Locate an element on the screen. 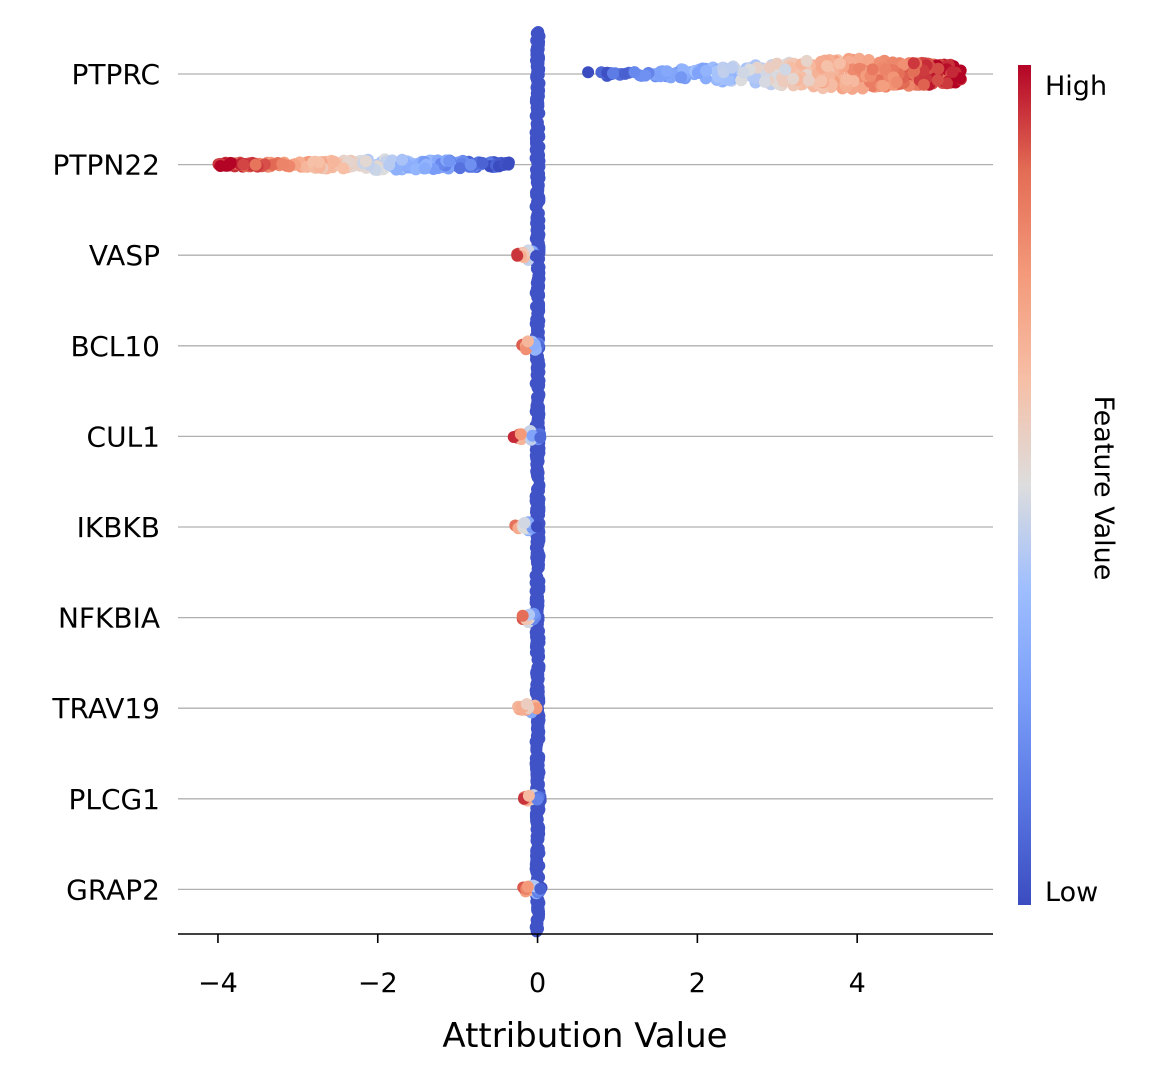 This screenshot has height=1086, width=1150. feature-label-nfkbia: NFKBIA is located at coordinates (109, 618).